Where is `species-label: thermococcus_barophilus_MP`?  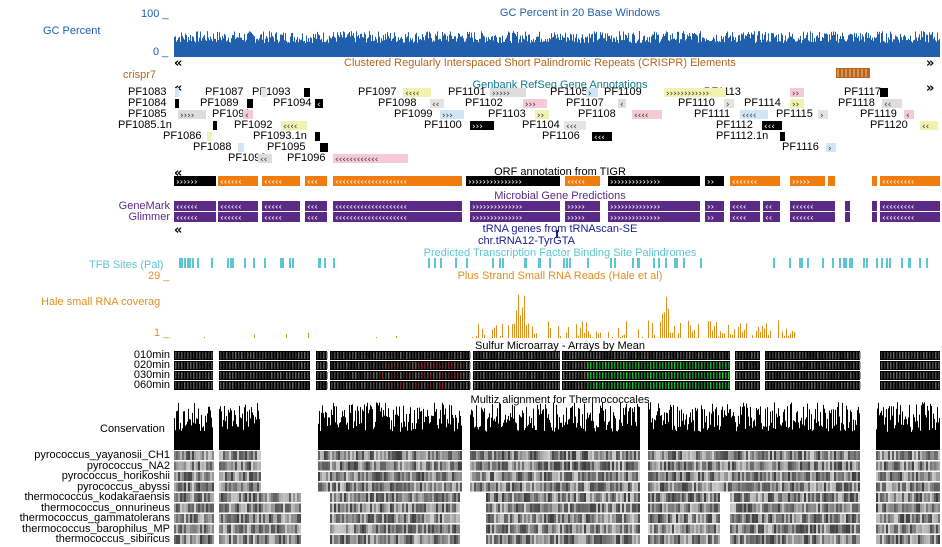
species-label: thermococcus_barophilus_MP is located at coordinates (96, 528).